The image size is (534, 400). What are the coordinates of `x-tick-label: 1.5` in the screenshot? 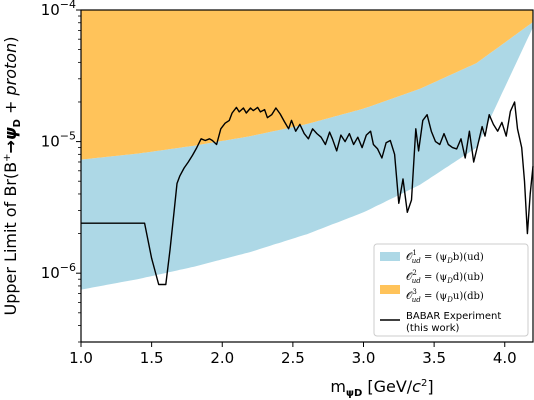 It's located at (152, 358).